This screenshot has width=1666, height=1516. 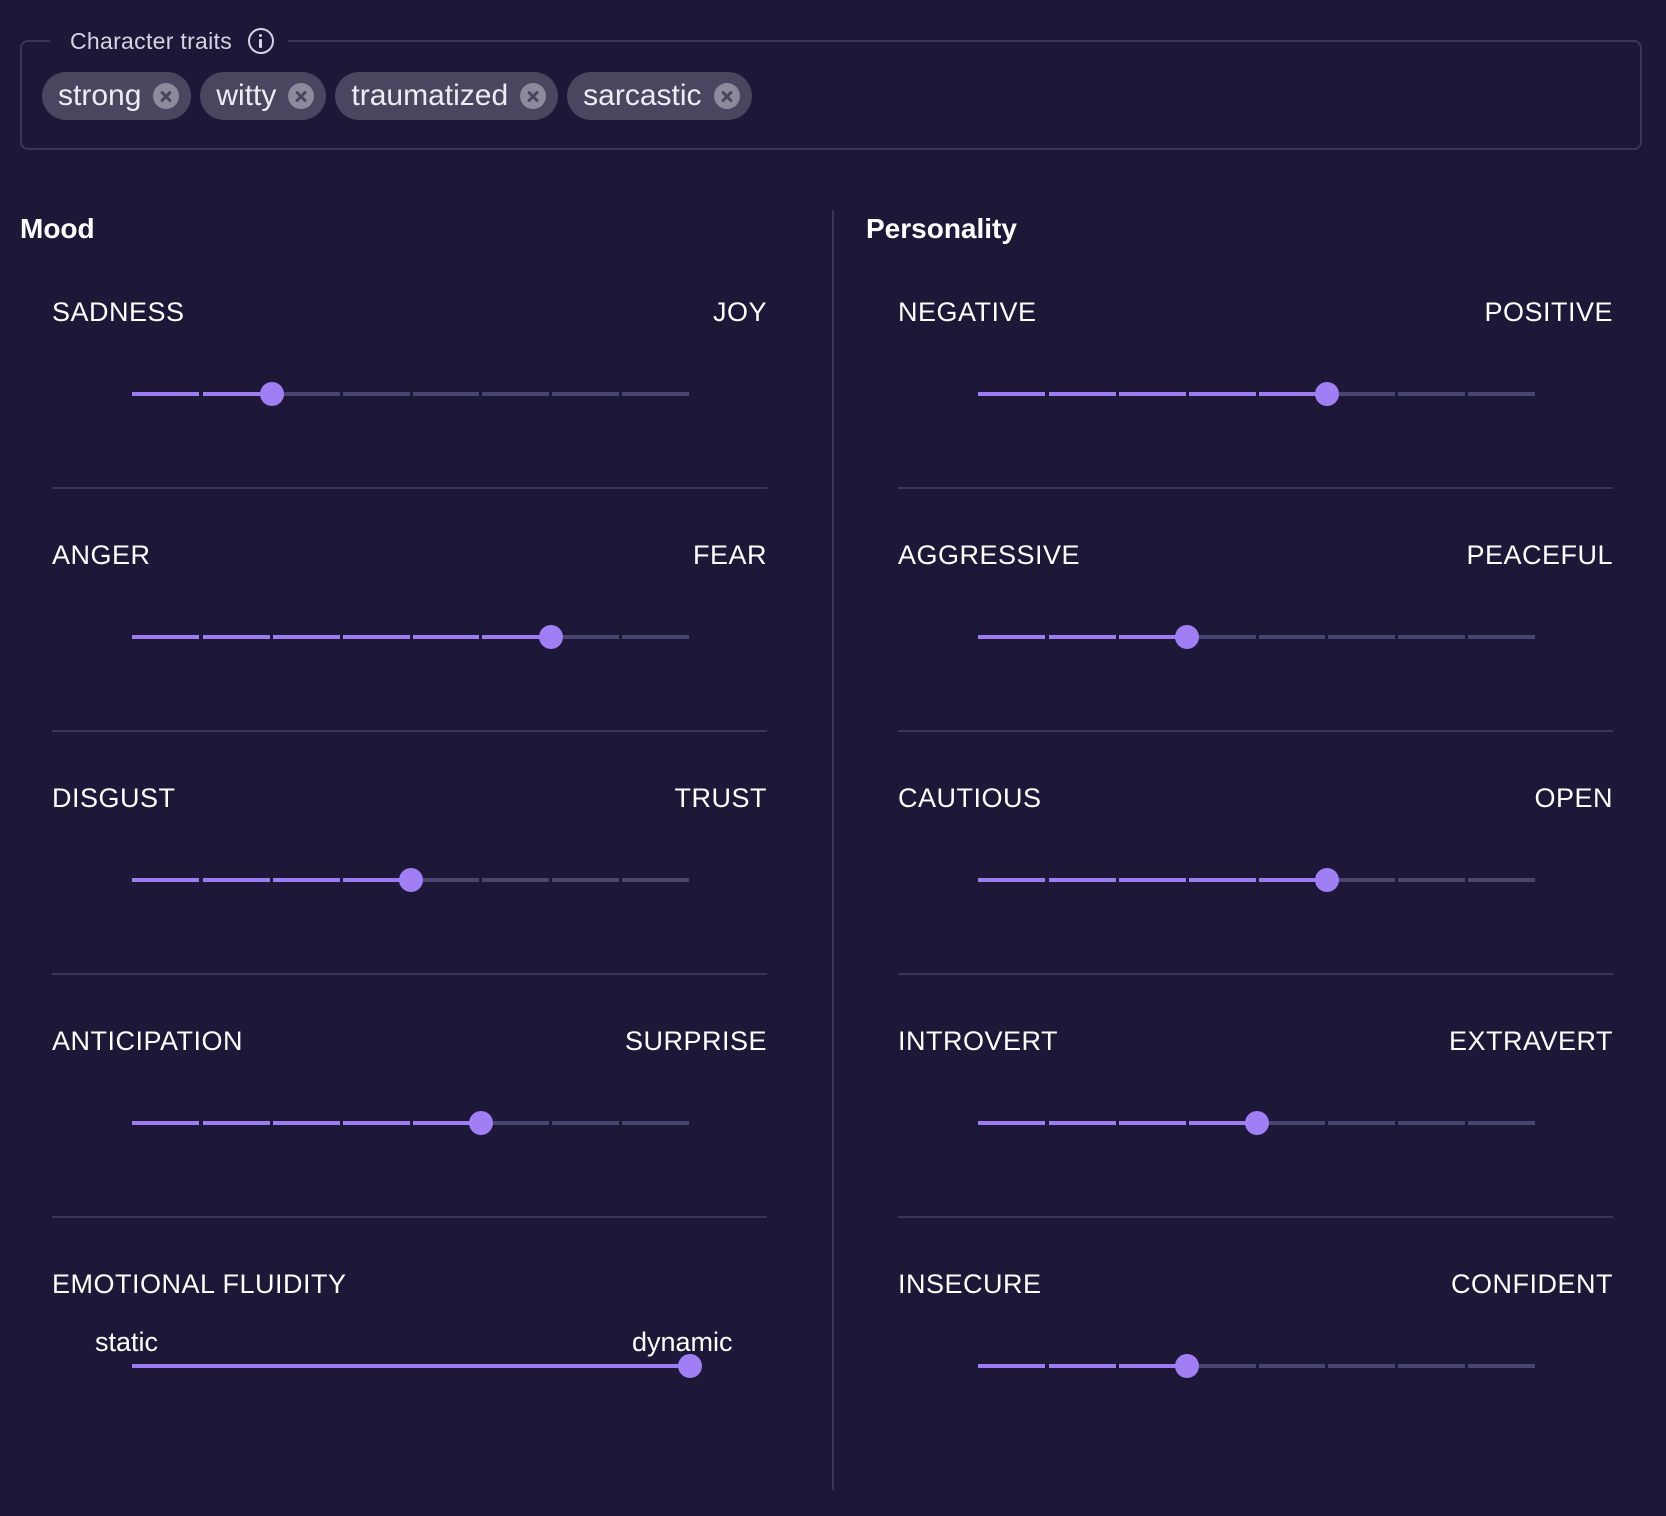 I want to click on slider-right-label: FEAR, so click(x=729, y=555).